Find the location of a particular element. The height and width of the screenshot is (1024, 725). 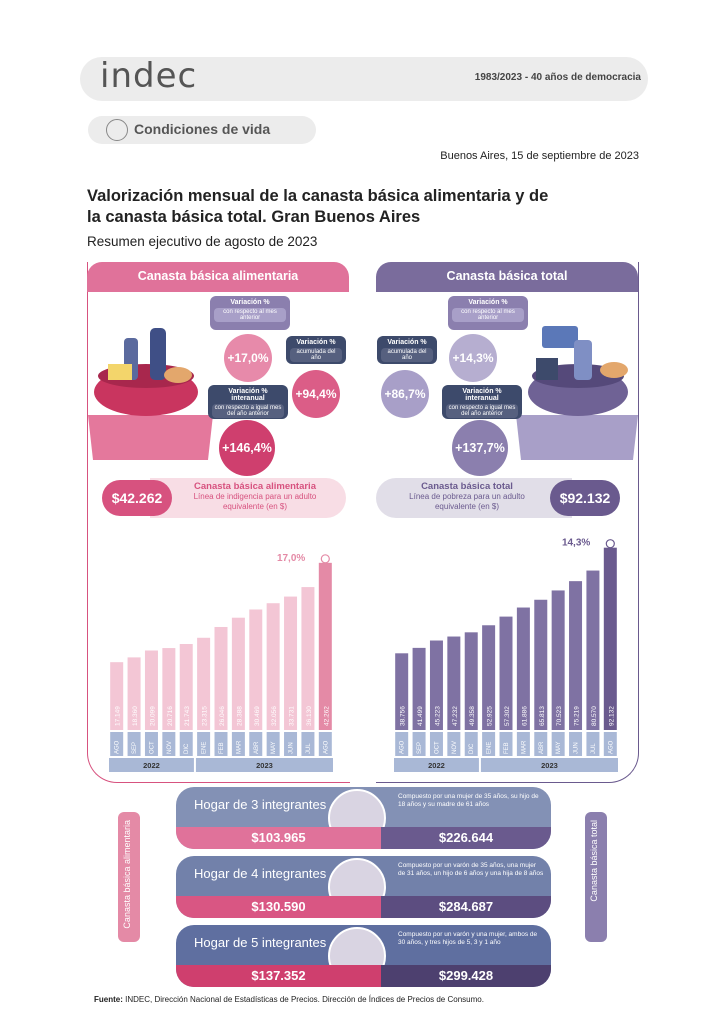

cbt-var-mensual-box: Variación % con respecto al mes anterior is located at coordinates (488, 313).